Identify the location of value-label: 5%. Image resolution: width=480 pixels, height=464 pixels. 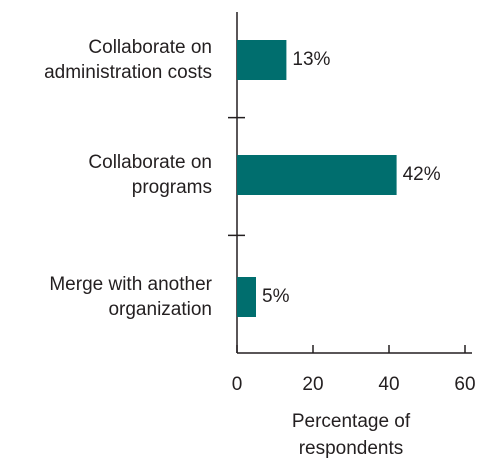
(276, 296).